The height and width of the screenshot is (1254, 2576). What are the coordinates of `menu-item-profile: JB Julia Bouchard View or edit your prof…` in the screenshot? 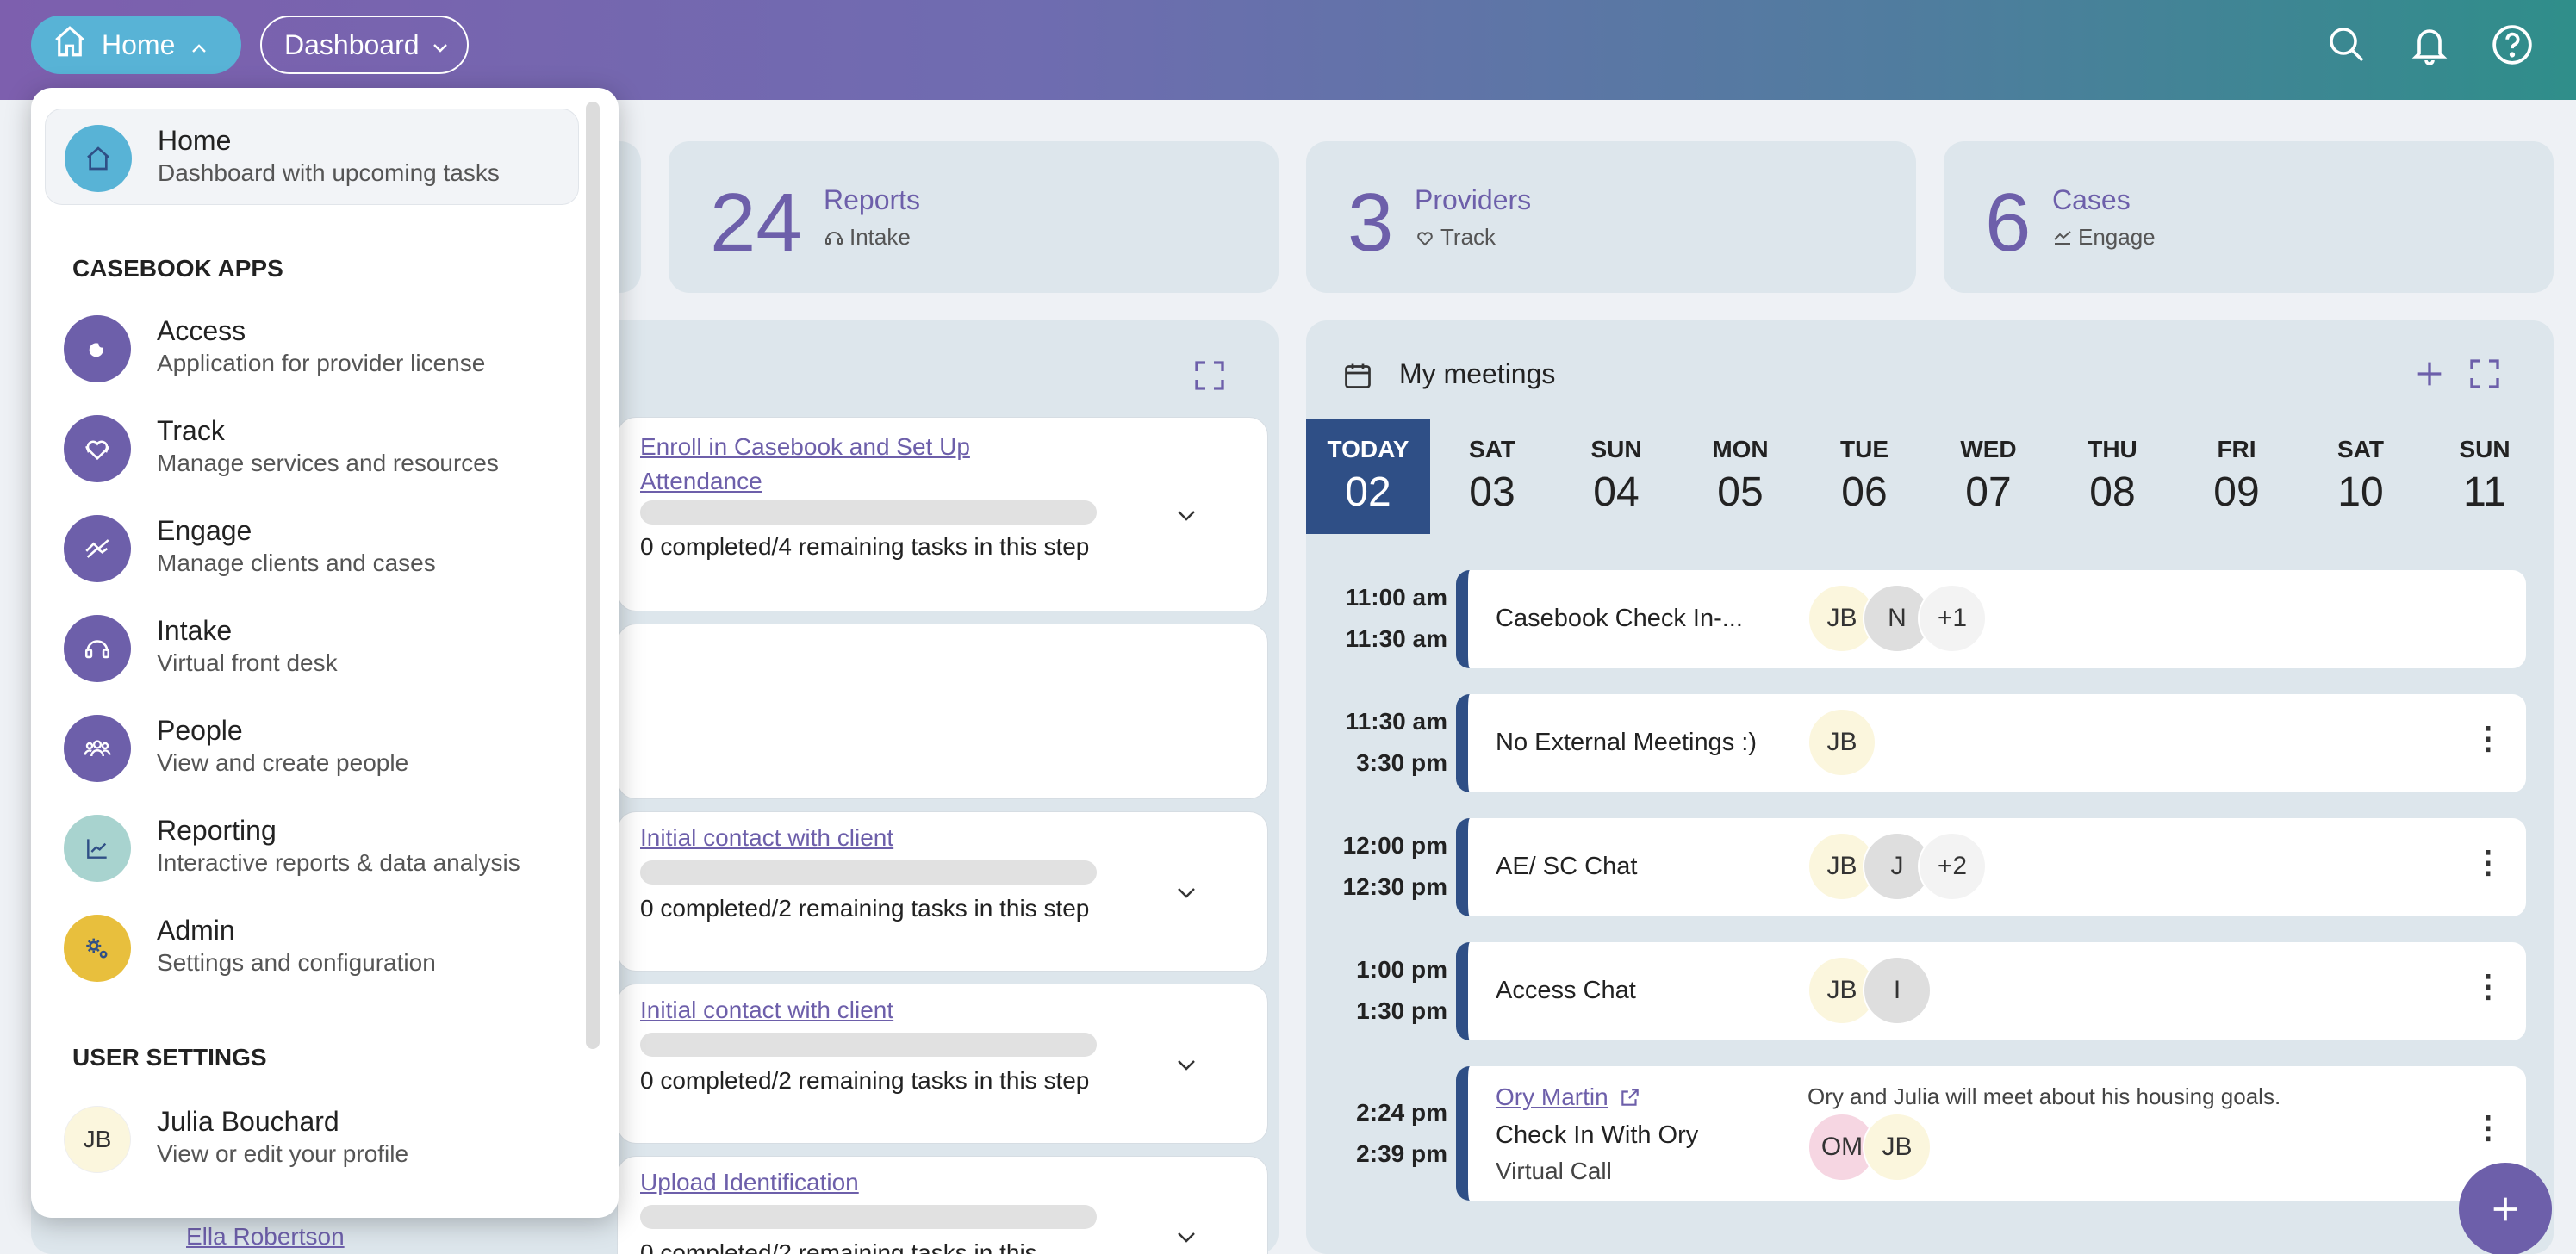 It's located at (312, 1138).